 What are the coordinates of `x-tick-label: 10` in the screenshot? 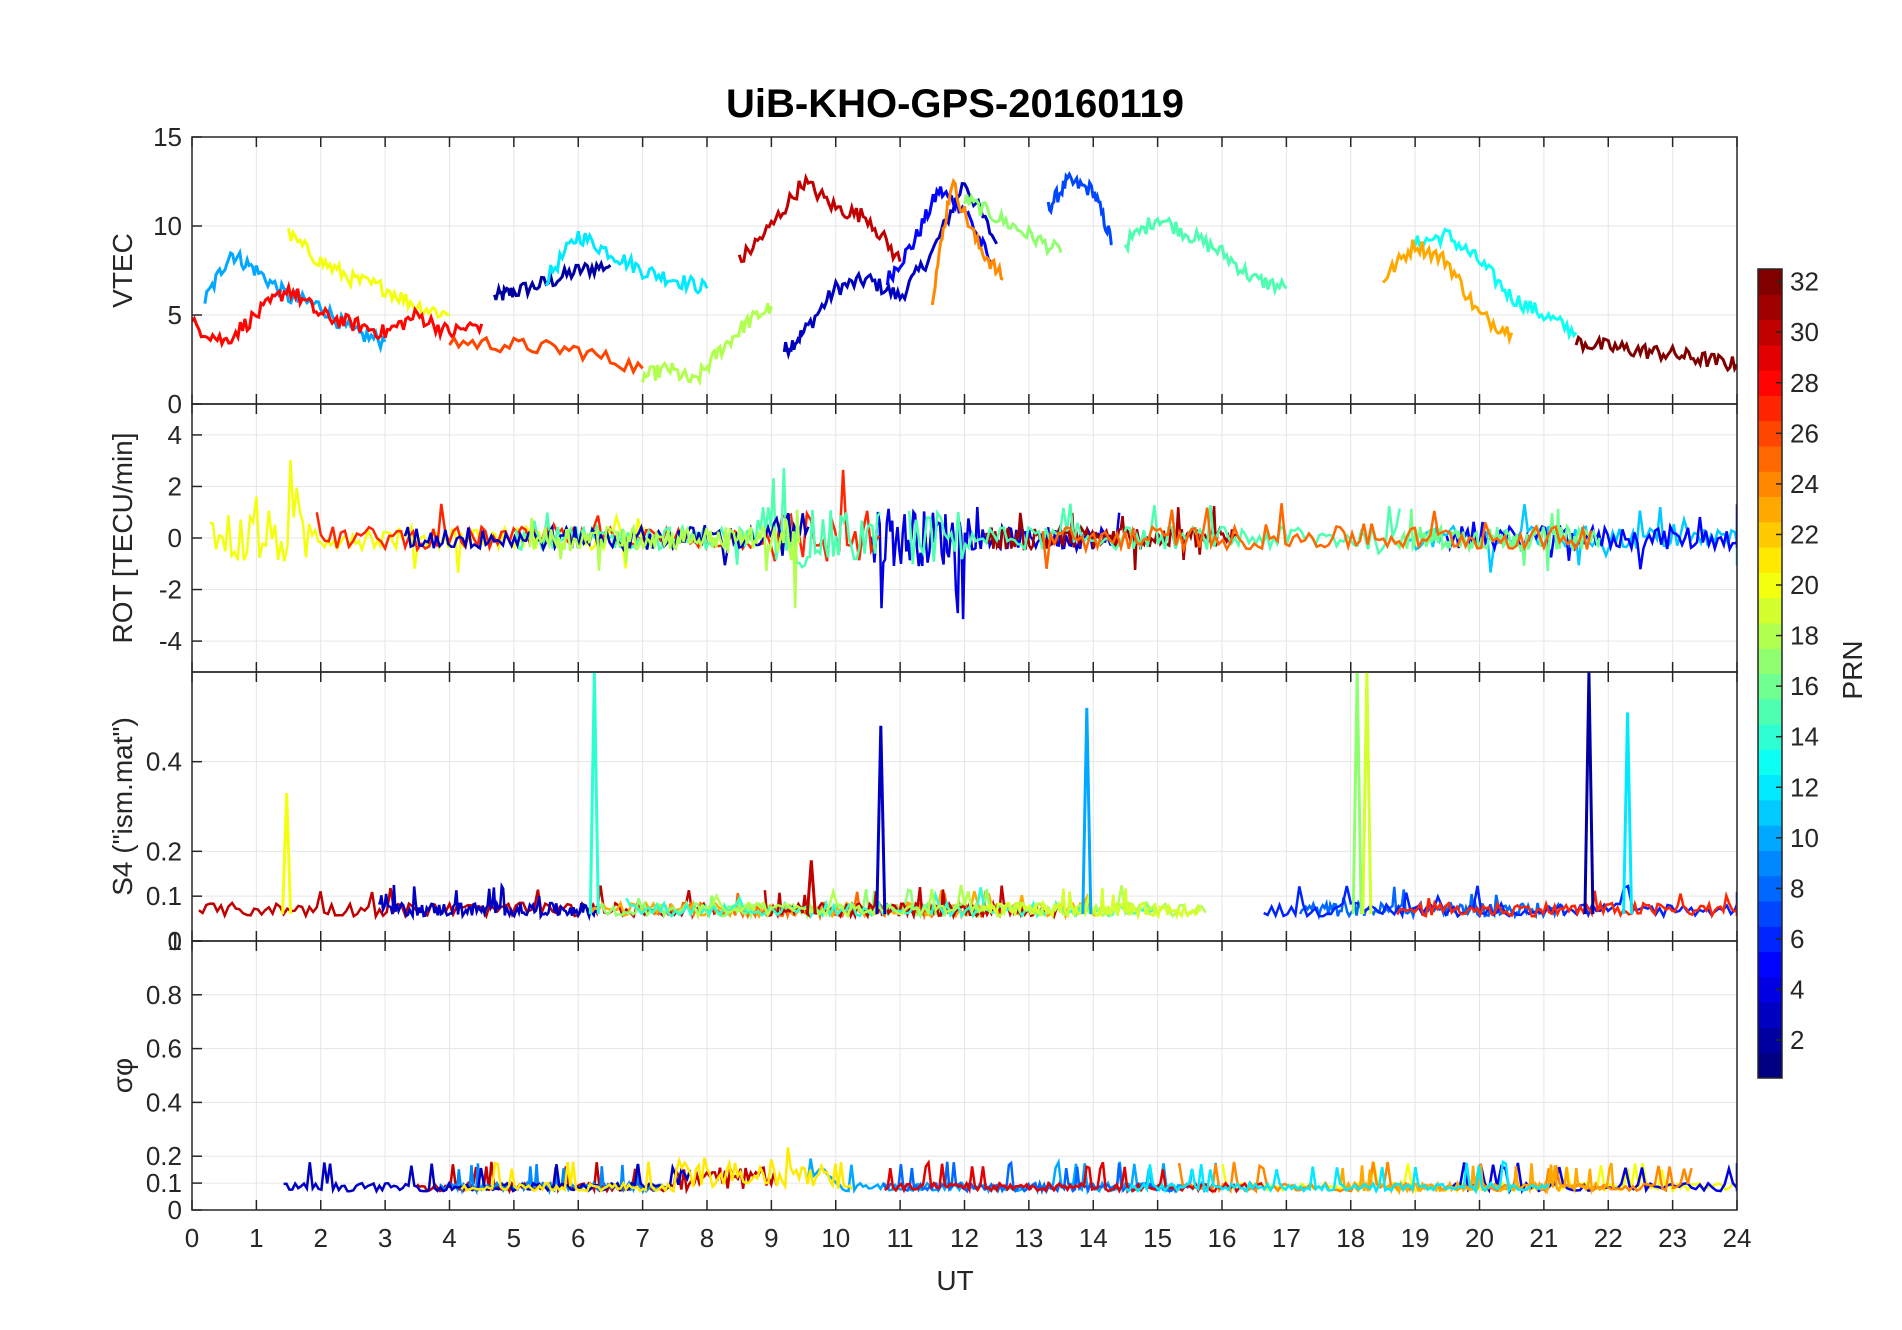 It's located at (835, 1238).